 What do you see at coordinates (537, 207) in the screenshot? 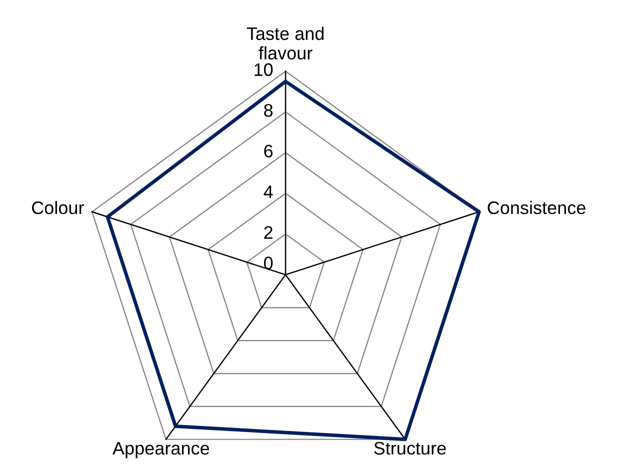
I see `spoke-label: Consistence` at bounding box center [537, 207].